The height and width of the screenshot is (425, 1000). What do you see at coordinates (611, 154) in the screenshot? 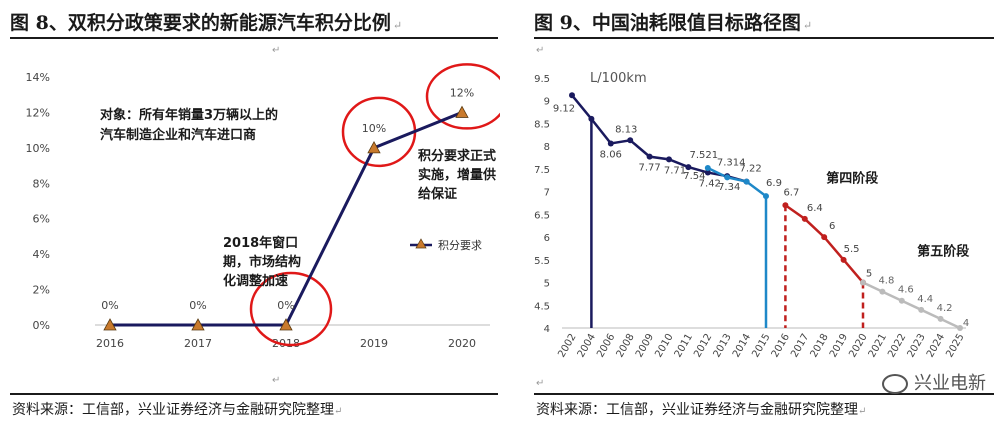
I see `data-label: 8.06` at bounding box center [611, 154].